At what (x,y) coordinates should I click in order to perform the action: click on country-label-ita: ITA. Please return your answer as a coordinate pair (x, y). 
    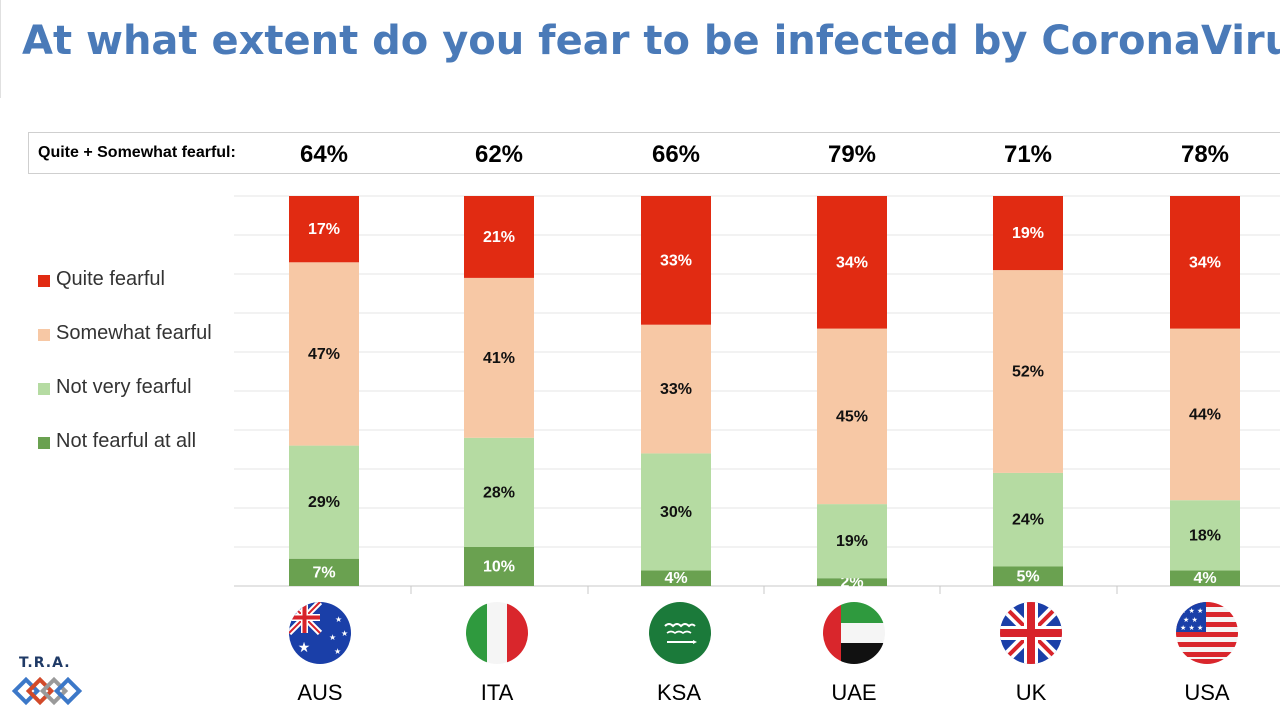
    Looking at the image, I should click on (497, 692).